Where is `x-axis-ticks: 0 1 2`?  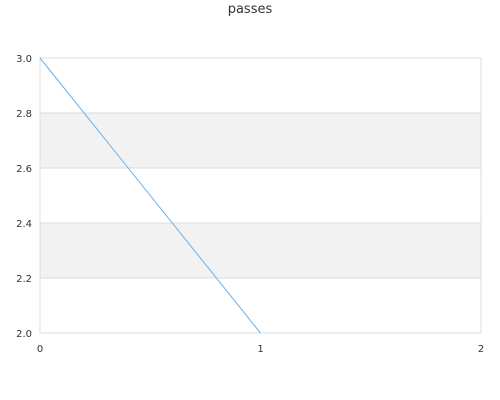 x-axis-ticks: 0 1 2 is located at coordinates (260, 349).